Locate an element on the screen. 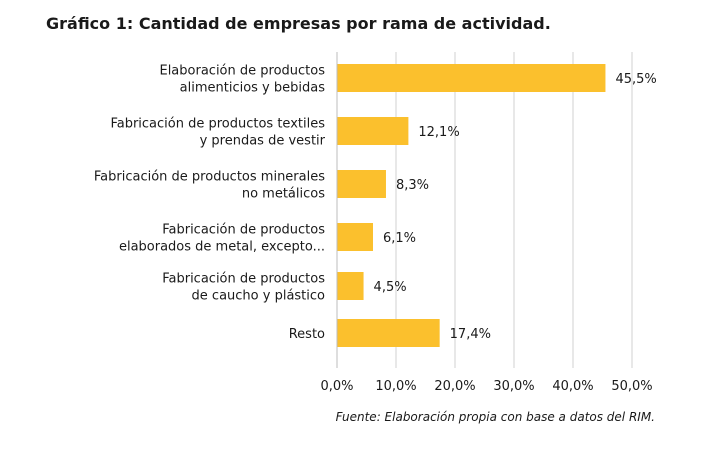 This screenshot has width=701, height=457. category-label: Fabricación de productos textiles is located at coordinates (217, 124).